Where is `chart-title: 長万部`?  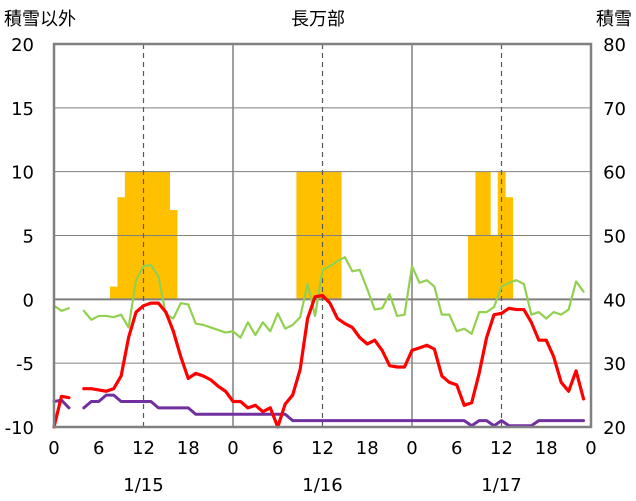
chart-title: 長万部 is located at coordinates (318, 19).